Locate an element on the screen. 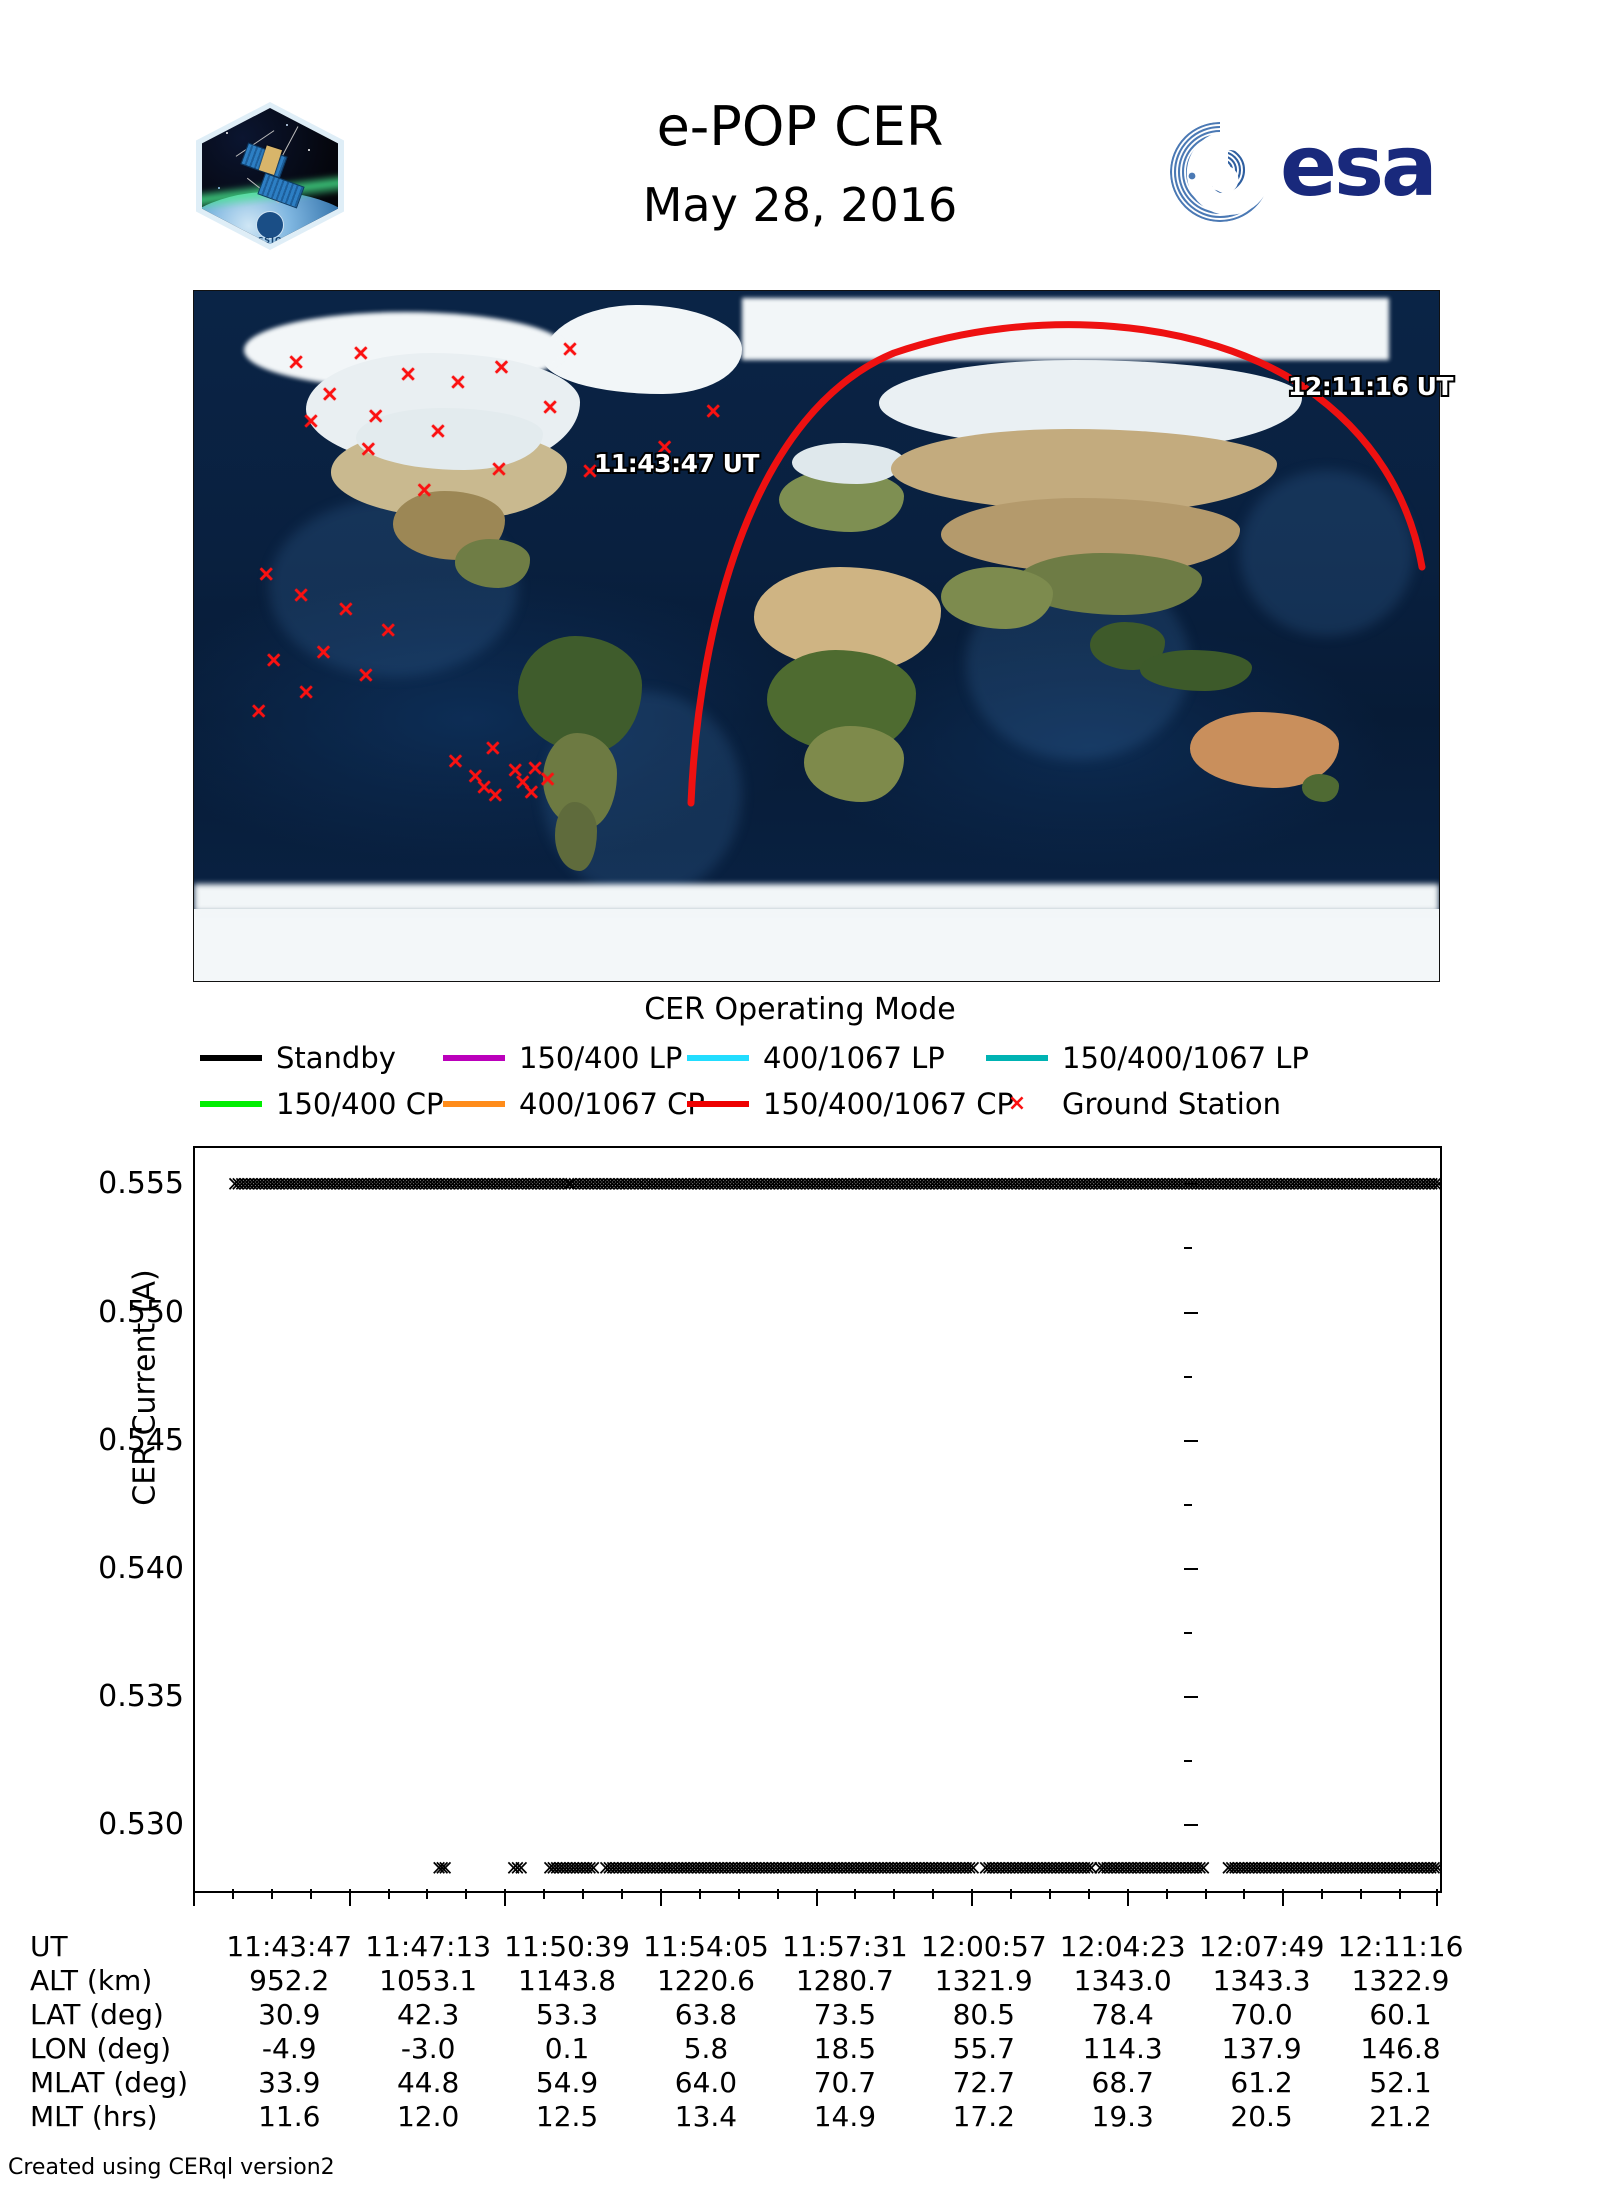 This screenshot has height=2200, width=1600. legend-color-swatch is located at coordinates (474, 1104).